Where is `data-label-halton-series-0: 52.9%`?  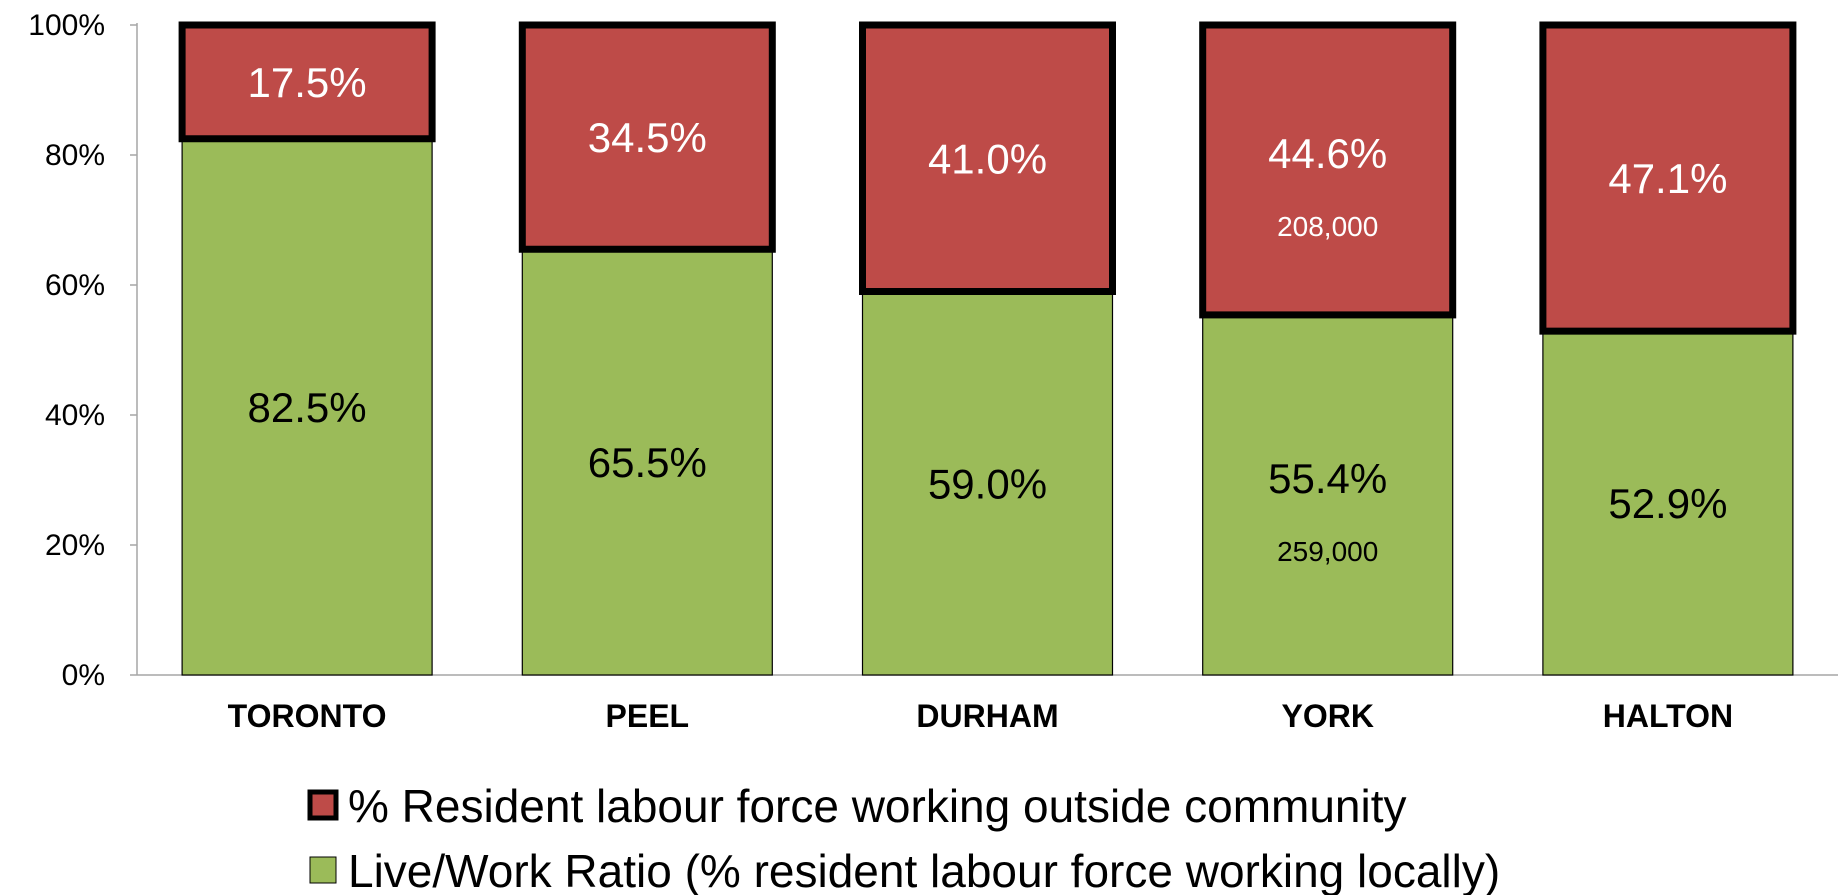
data-label-halton-series-0: 52.9% is located at coordinates (1667, 503).